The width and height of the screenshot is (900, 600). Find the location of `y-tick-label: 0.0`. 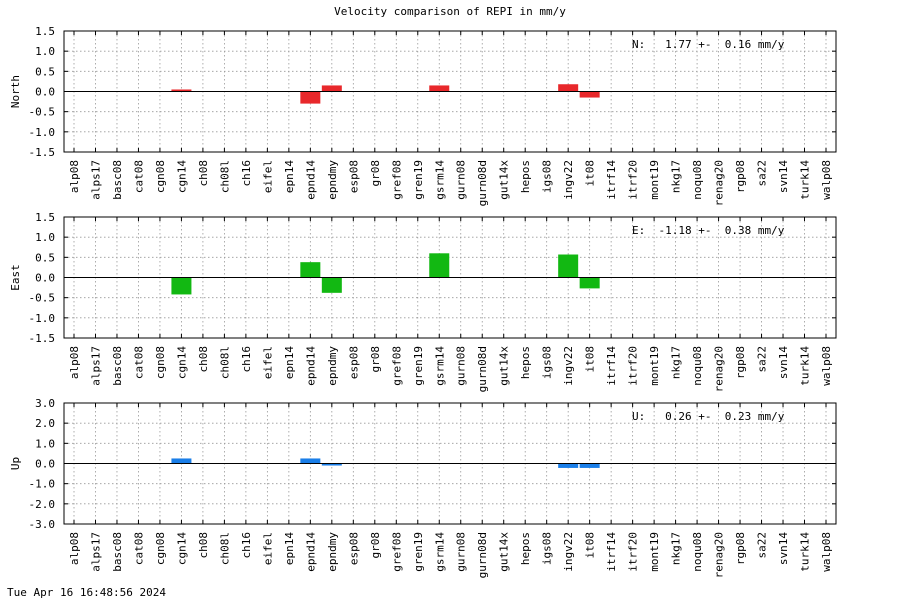

y-tick-label: 0.0 is located at coordinates (45, 92).